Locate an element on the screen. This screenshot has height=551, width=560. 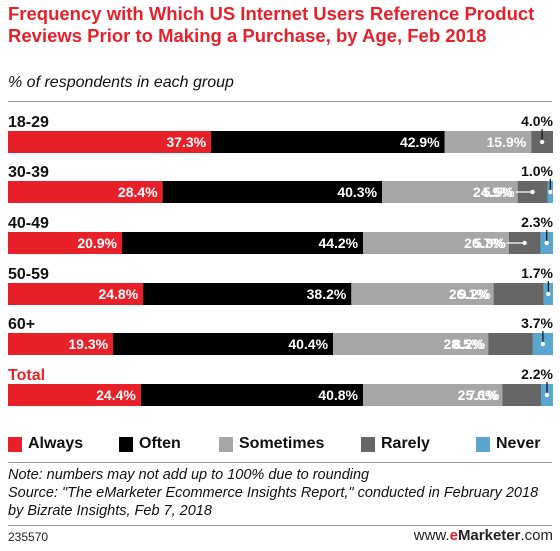
bar-40-49-sometimes is located at coordinates (436, 243).